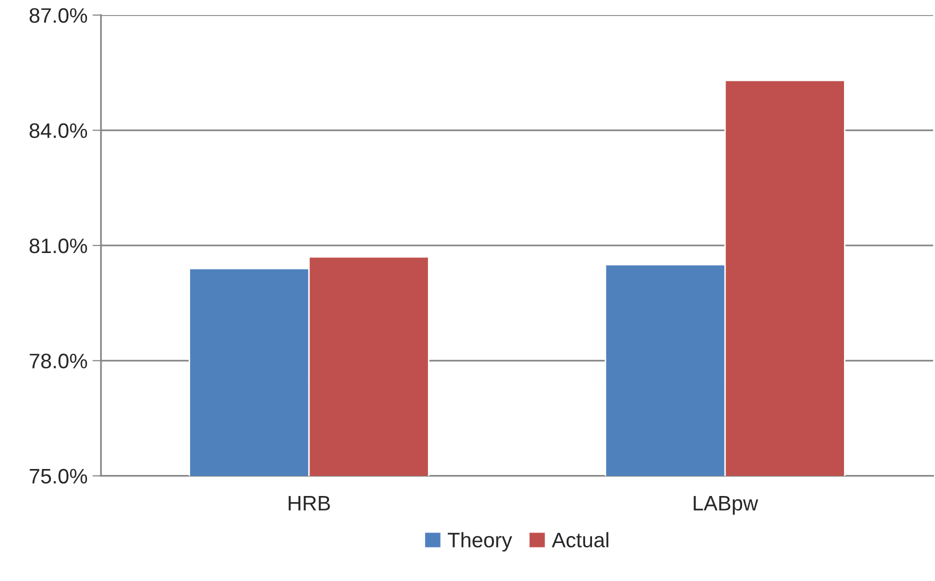  What do you see at coordinates (480, 542) in the screenshot?
I see `legend-label: Theory` at bounding box center [480, 542].